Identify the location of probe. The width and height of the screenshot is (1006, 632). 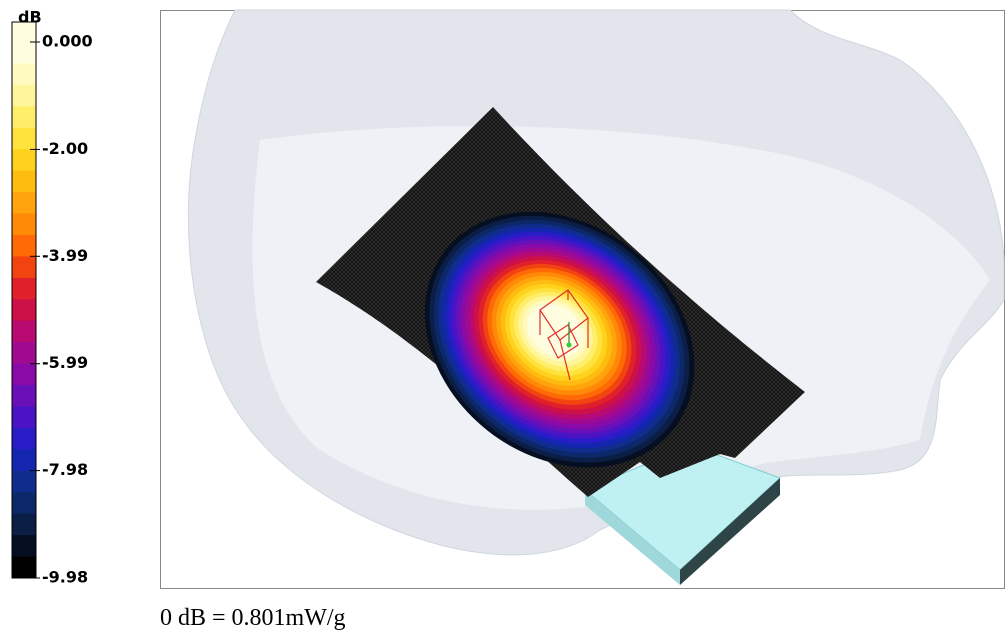
(564, 335).